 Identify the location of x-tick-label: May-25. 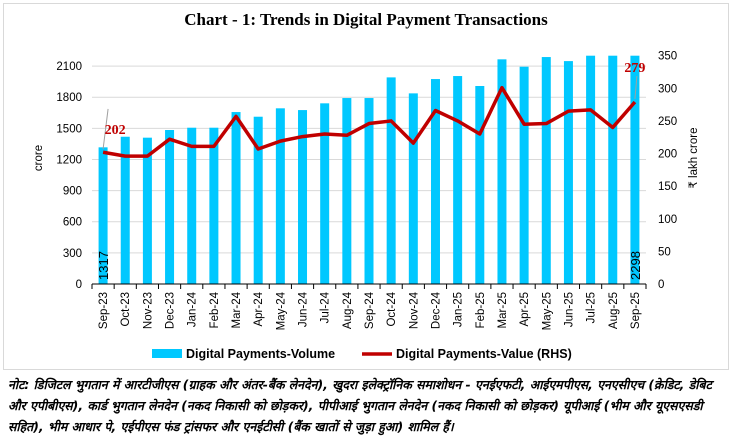
(547, 311).